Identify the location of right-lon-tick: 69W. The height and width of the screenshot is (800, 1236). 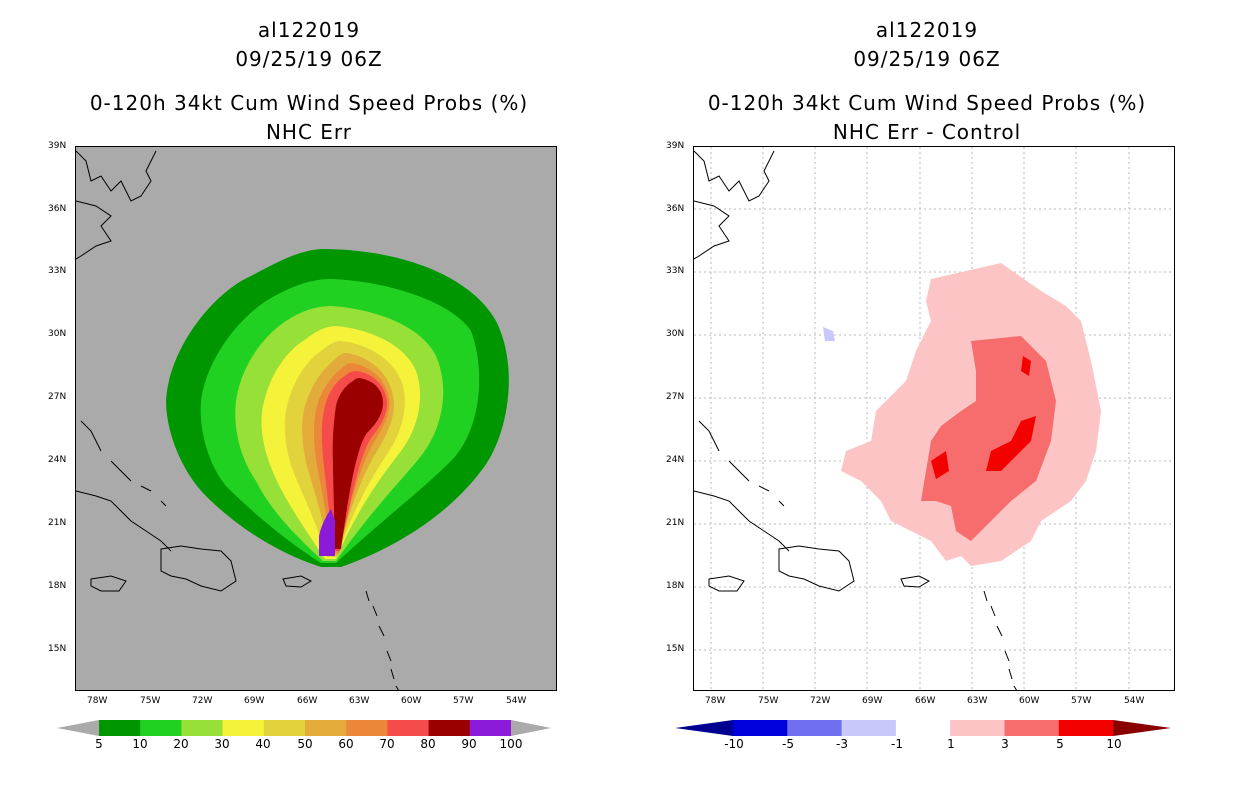
(872, 701).